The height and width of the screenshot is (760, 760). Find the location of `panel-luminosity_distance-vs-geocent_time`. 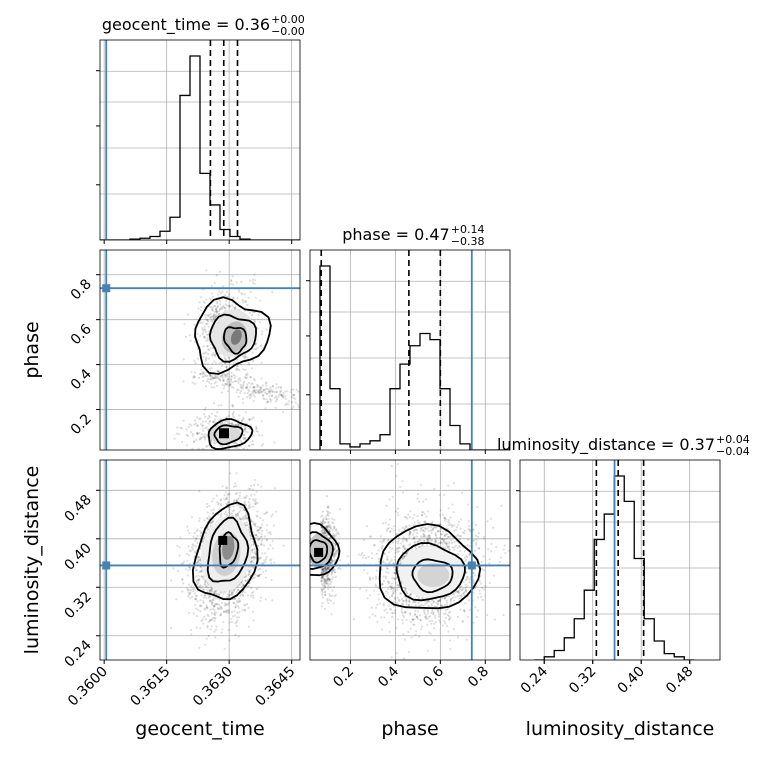

panel-luminosity_distance-vs-geocent_time is located at coordinates (200, 560).